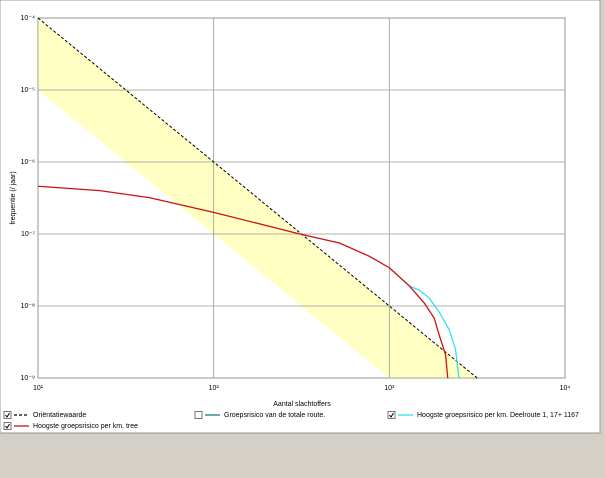 This screenshot has width=605, height=478. What do you see at coordinates (28, 18) in the screenshot?
I see `y-tick-label: 10⁻⁴` at bounding box center [28, 18].